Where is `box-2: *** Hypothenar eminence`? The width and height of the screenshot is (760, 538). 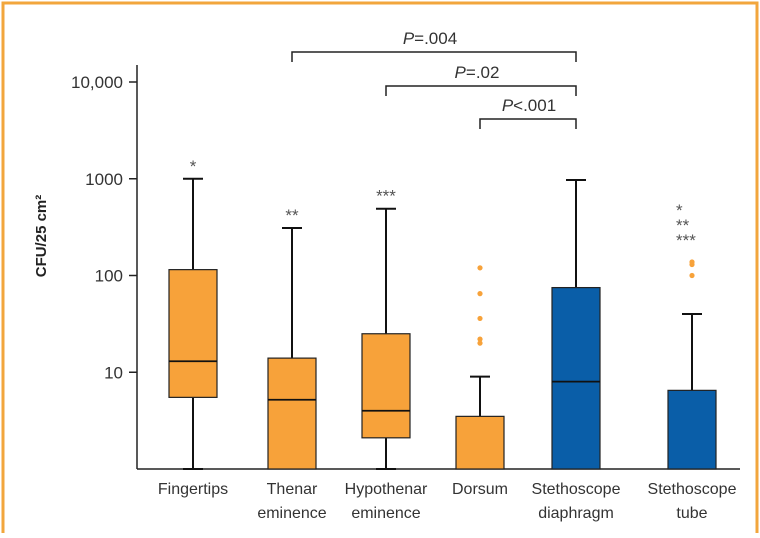
box-2: *** Hypothenar eminence is located at coordinates (386, 354).